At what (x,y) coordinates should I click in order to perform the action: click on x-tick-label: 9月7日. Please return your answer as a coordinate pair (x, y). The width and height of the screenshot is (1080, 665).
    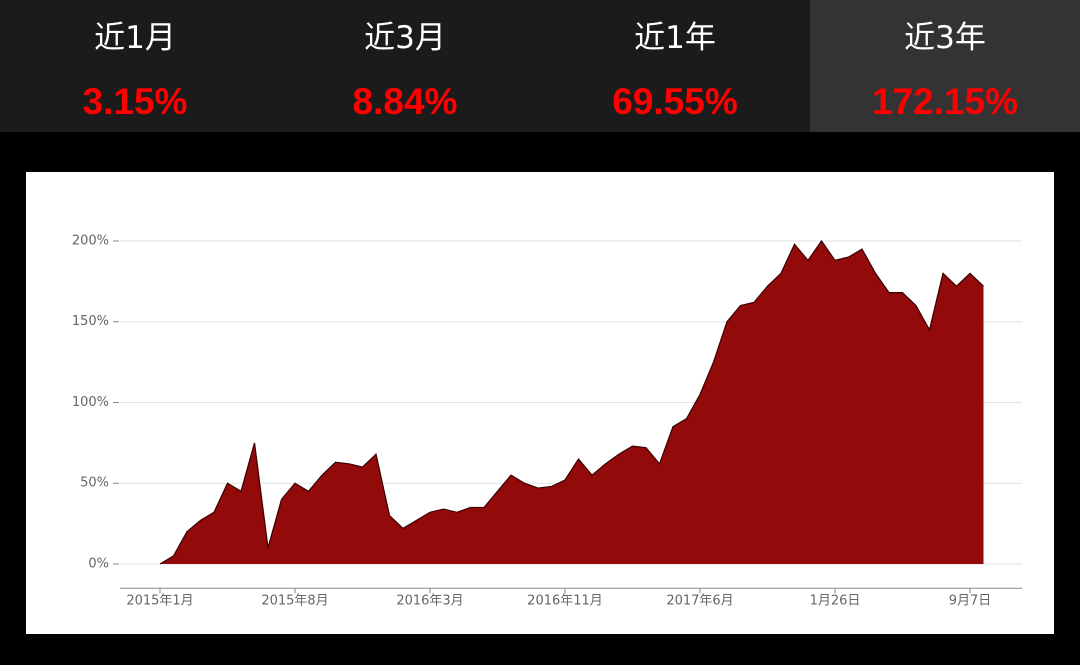
    Looking at the image, I should click on (970, 601).